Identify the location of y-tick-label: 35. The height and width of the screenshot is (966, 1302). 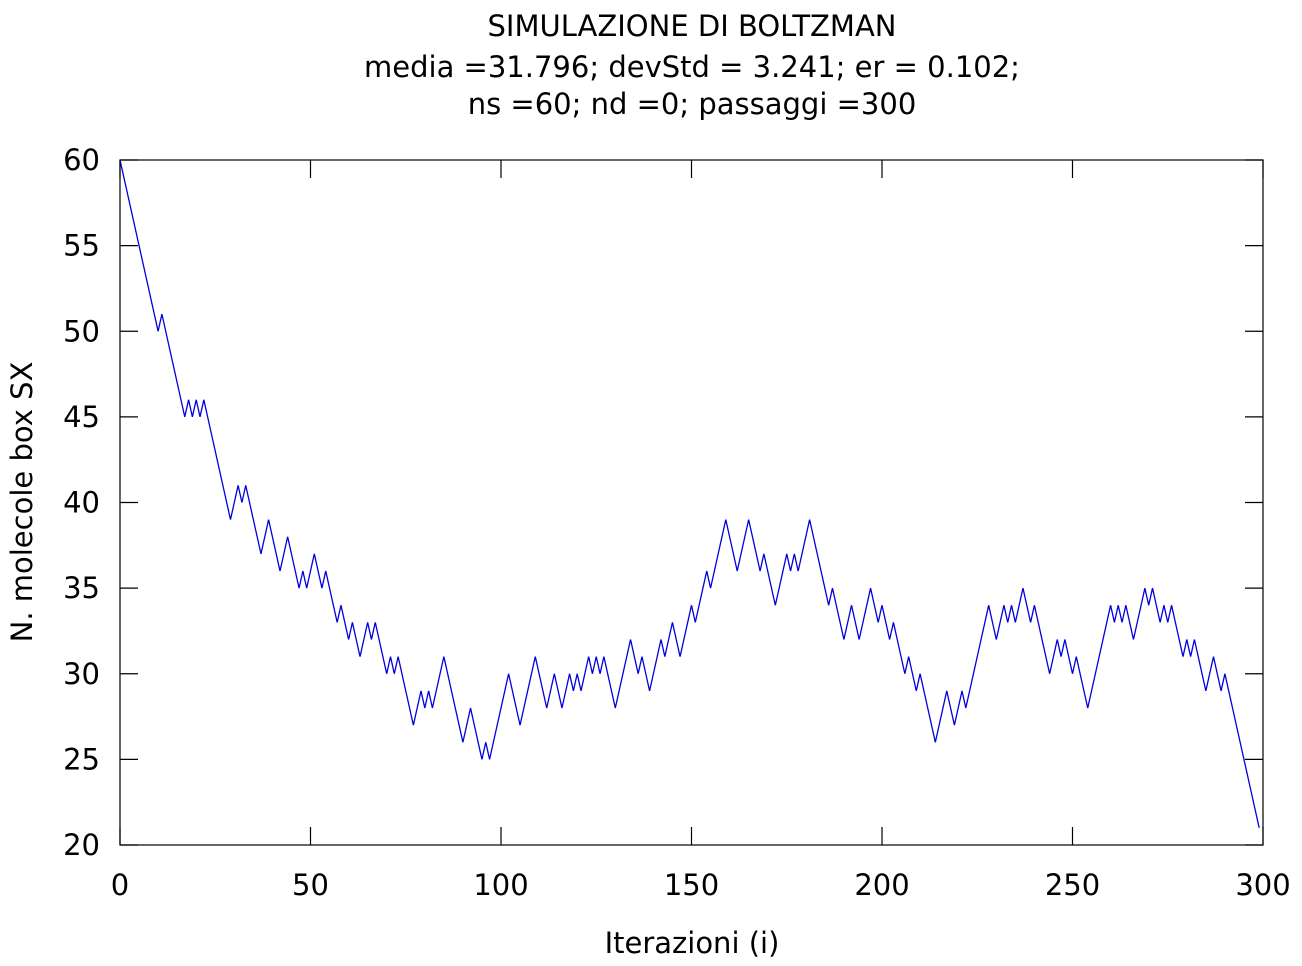
(81, 588).